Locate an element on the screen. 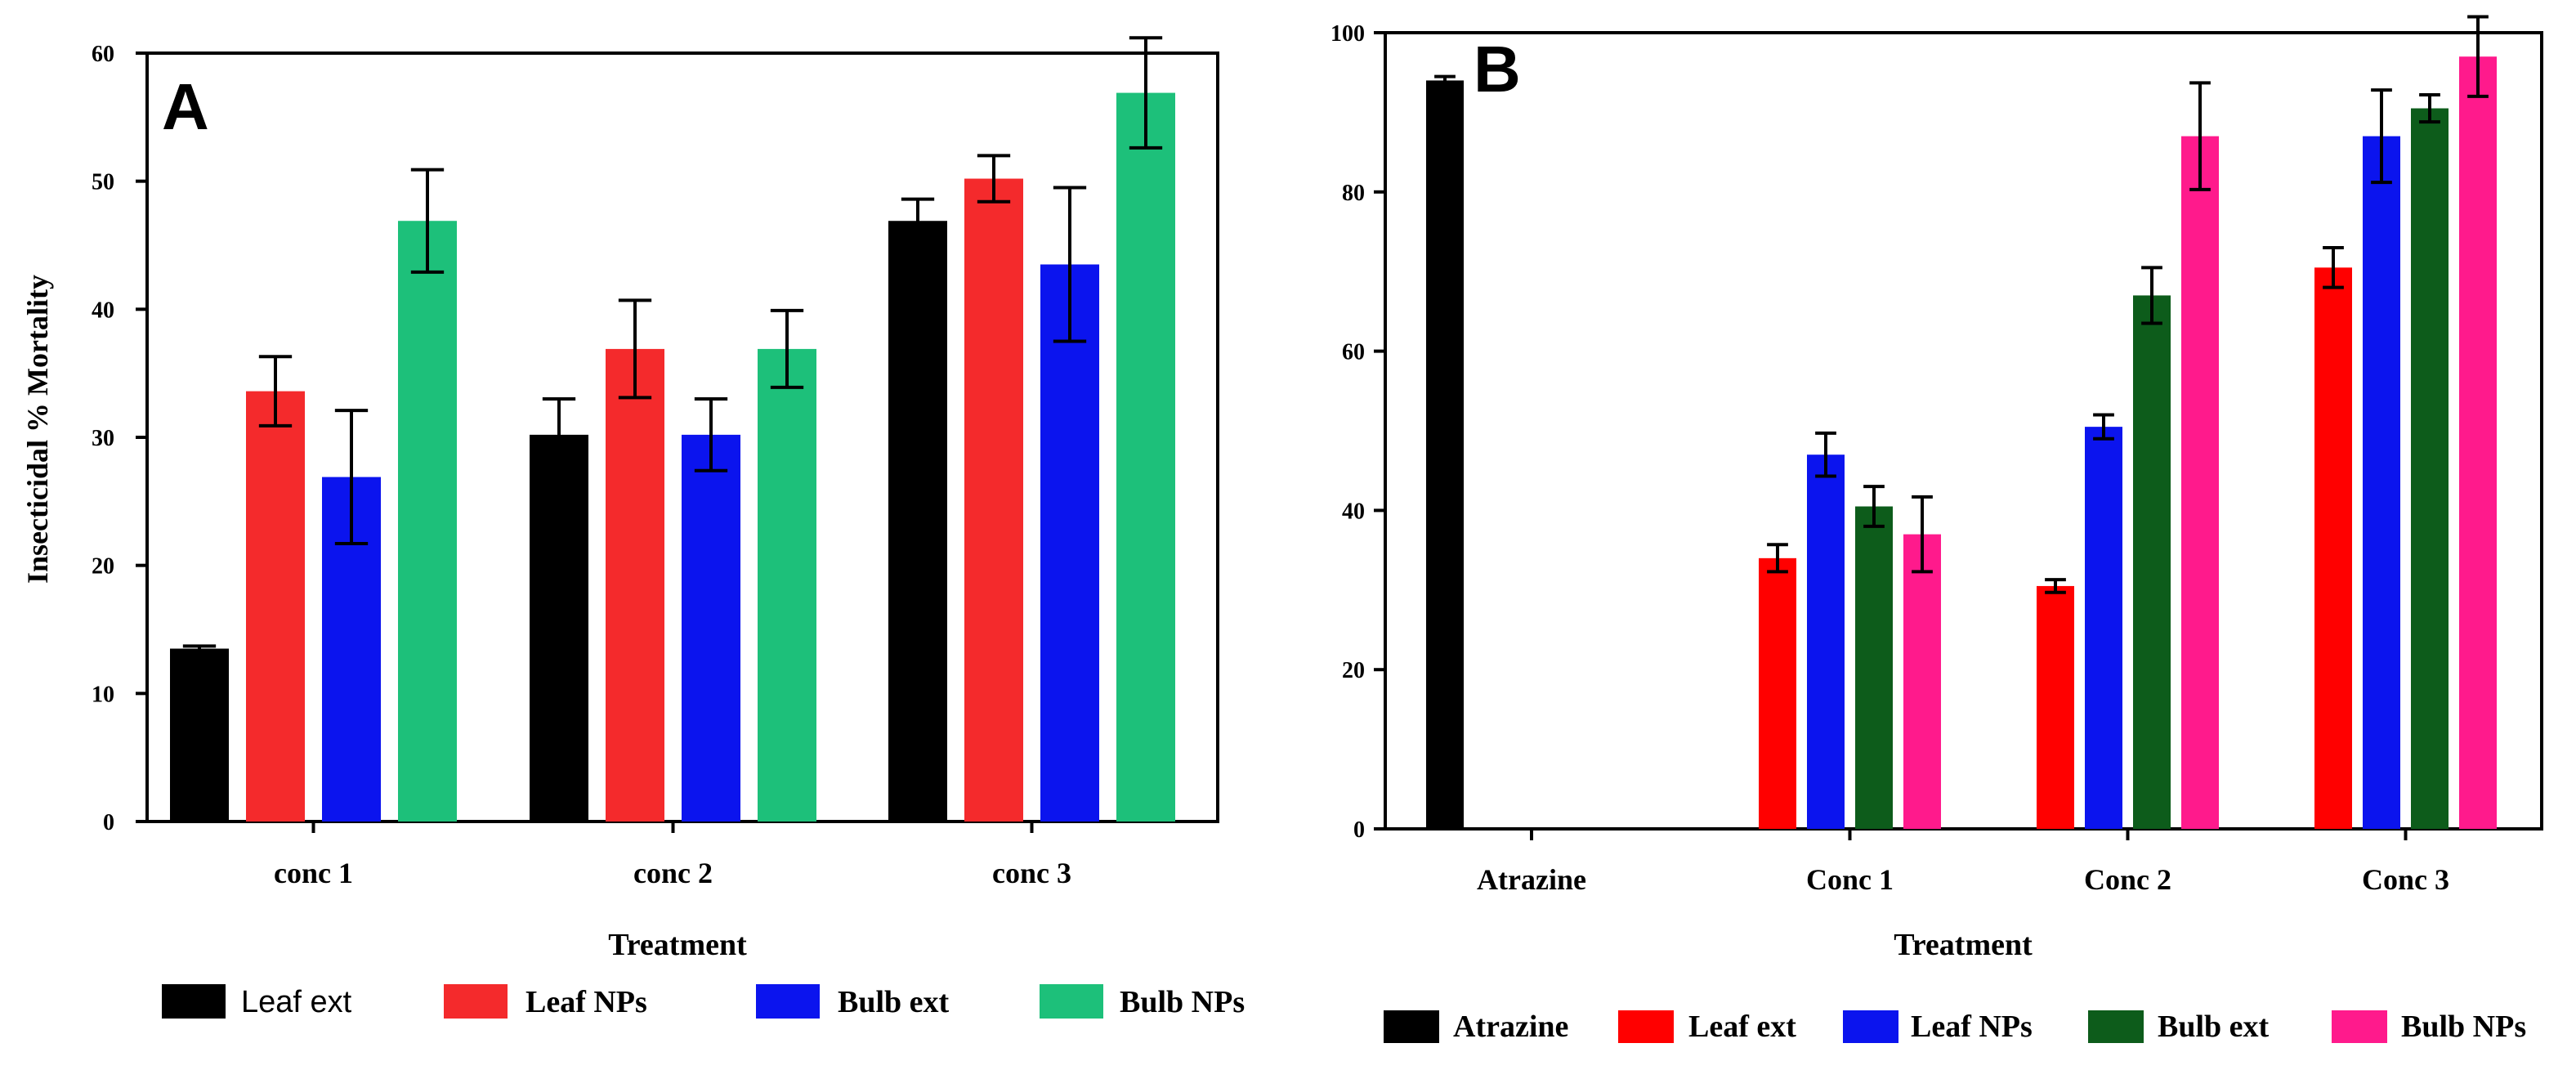  x-tick-label: conc 1 is located at coordinates (313, 873).